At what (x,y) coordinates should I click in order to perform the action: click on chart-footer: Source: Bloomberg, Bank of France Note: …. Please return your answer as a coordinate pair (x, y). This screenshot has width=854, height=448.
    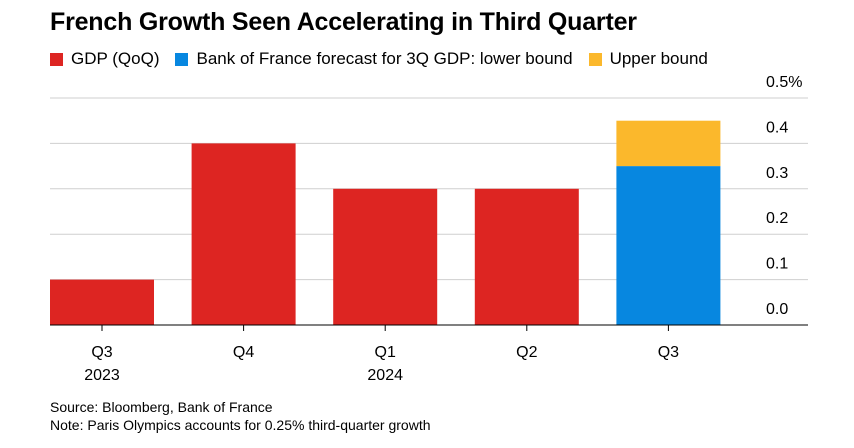
    Looking at the image, I should click on (240, 416).